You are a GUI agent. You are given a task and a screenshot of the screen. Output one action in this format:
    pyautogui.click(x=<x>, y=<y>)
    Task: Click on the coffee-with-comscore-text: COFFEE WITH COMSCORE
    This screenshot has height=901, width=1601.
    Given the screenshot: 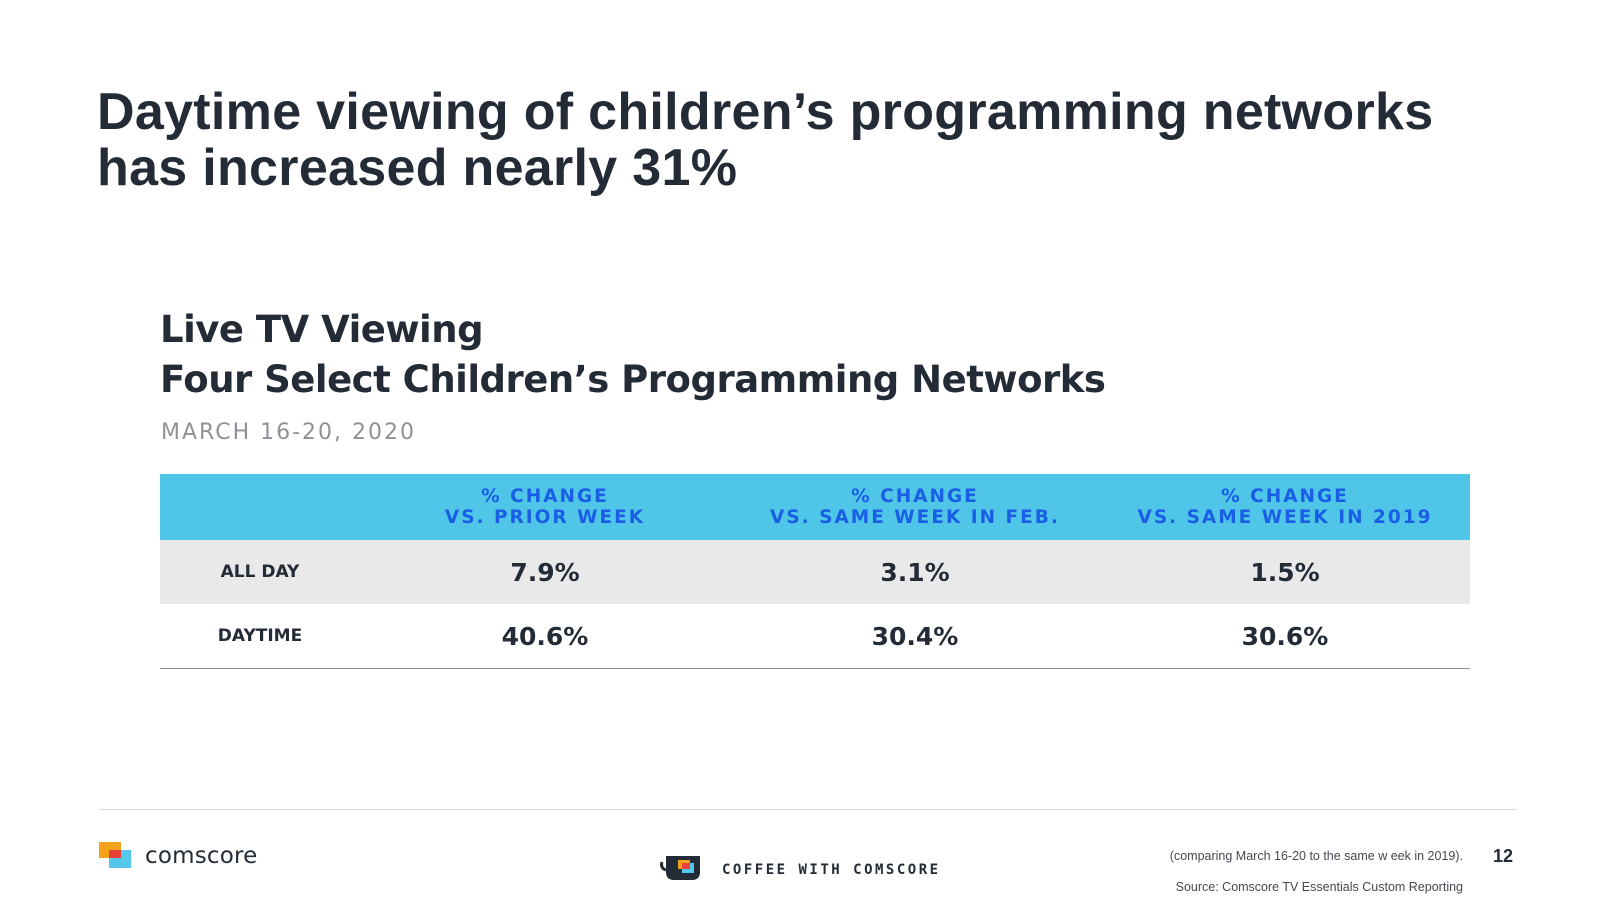 What is the action you would take?
    pyautogui.click(x=831, y=869)
    